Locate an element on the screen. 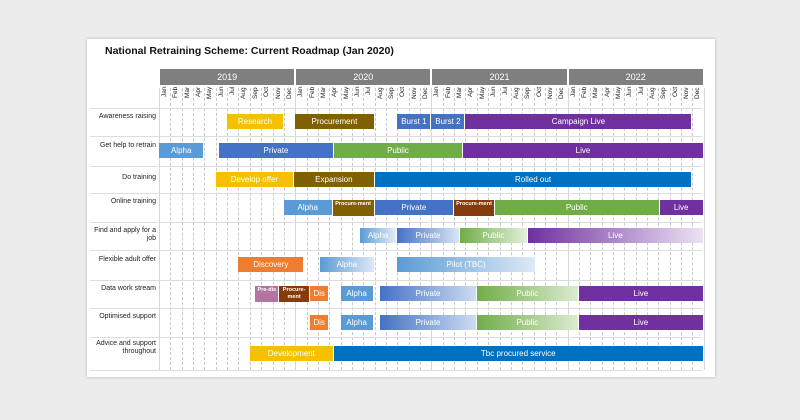  year-header-2022: 2022 is located at coordinates (635, 77).